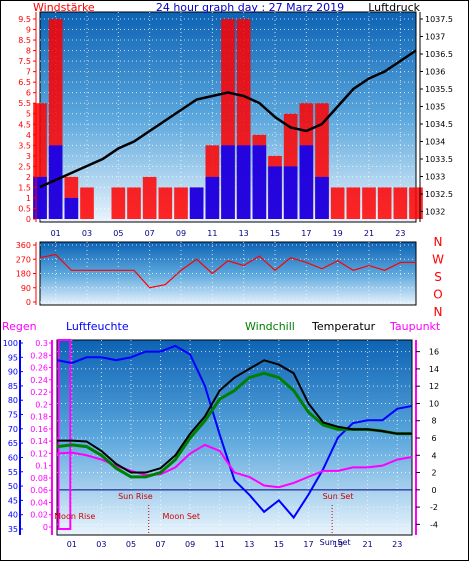 This screenshot has width=470, height=562. I want to click on right-tick-label: 1036, so click(435, 72).